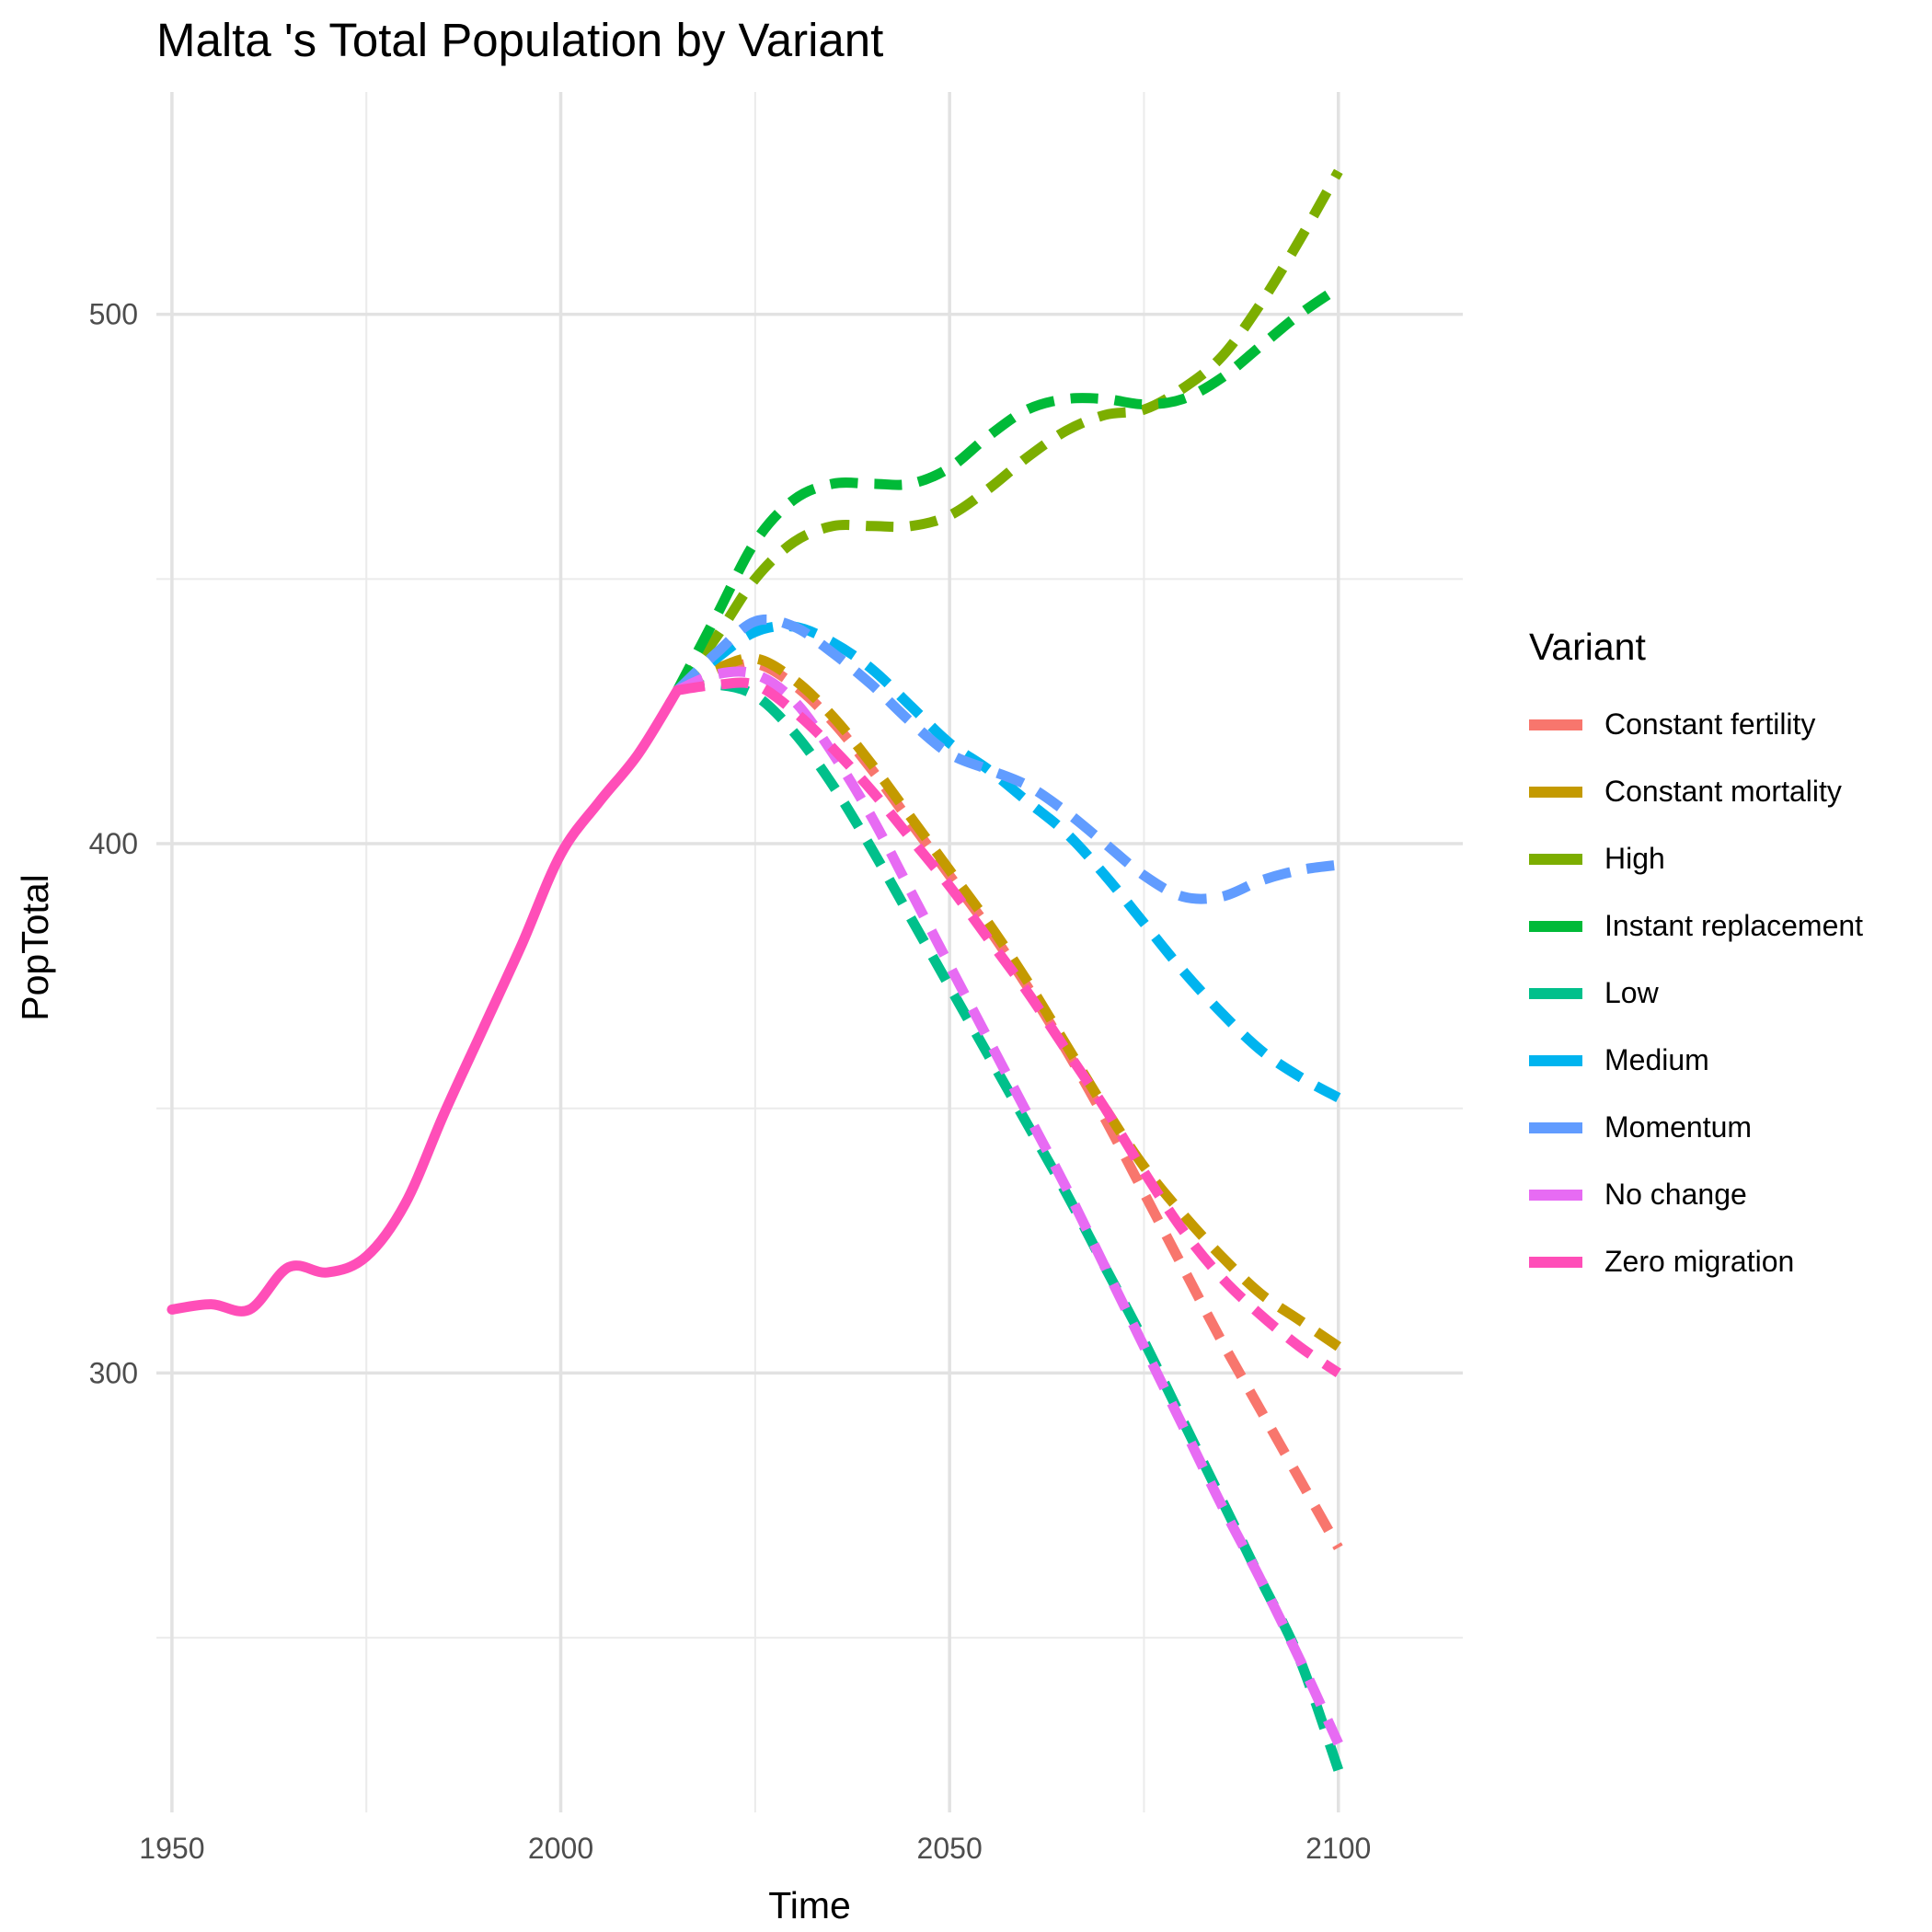  Describe the element at coordinates (113, 314) in the screenshot. I see `y-tick-label: 500` at that location.